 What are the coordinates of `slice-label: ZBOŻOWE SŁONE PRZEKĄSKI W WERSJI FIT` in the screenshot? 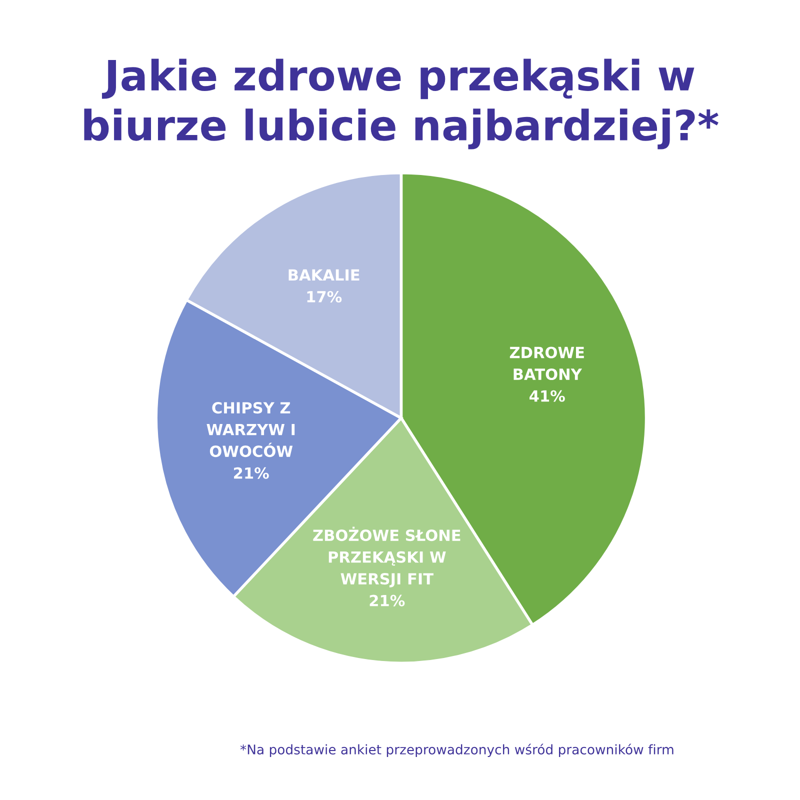 It's located at (386, 557).